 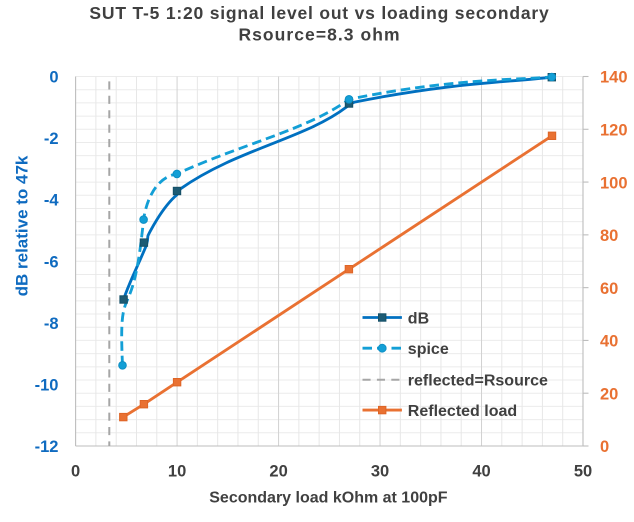 I want to click on svg-text: 60, so click(x=609, y=289).